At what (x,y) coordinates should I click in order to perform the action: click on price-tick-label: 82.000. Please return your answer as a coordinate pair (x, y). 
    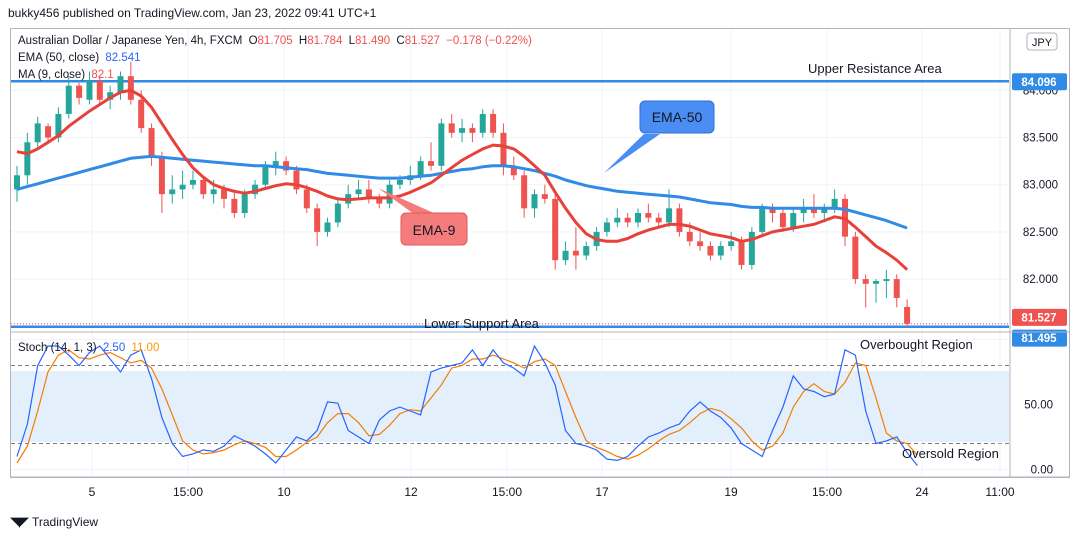
    Looking at the image, I should click on (1040, 280).